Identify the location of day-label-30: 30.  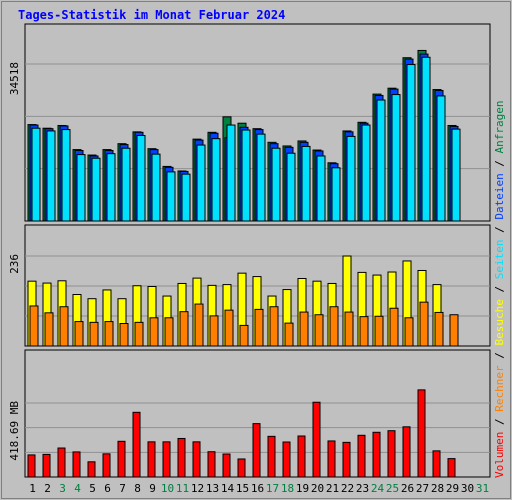
(467, 488).